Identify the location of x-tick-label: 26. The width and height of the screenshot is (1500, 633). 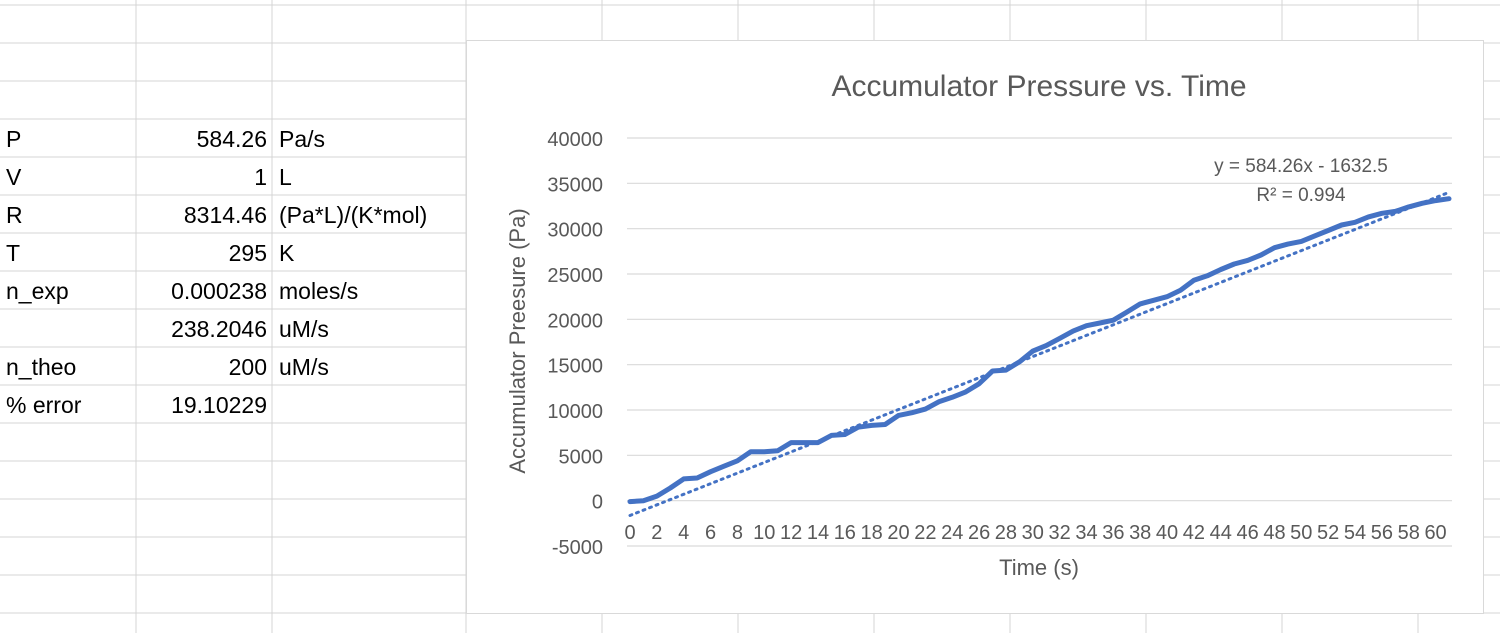
(979, 533).